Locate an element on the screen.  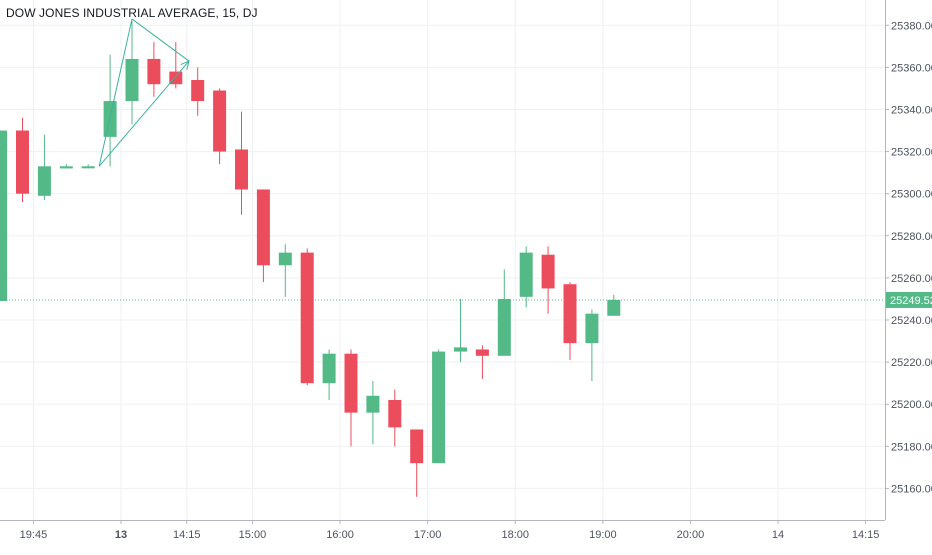
y-tick-label: 25300.00 is located at coordinates (911, 195).